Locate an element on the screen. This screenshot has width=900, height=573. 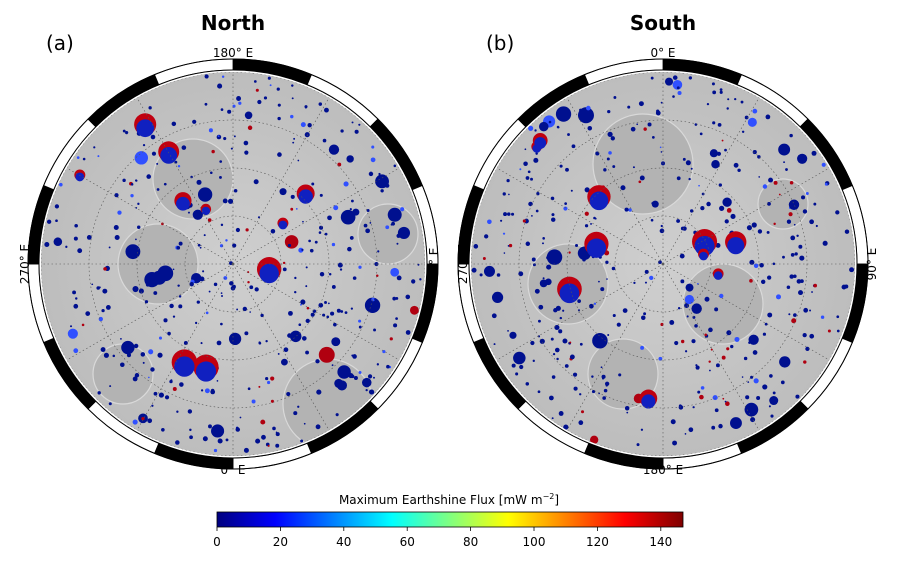
crater-basin is located at coordinates (643, 164).